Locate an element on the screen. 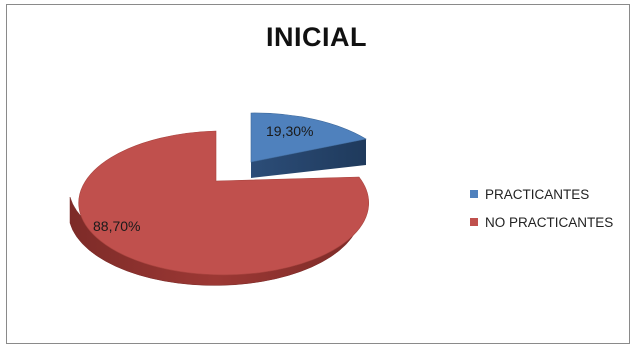  legend-item-no-practicantes: NO PRACTICANTES is located at coordinates (541, 222).